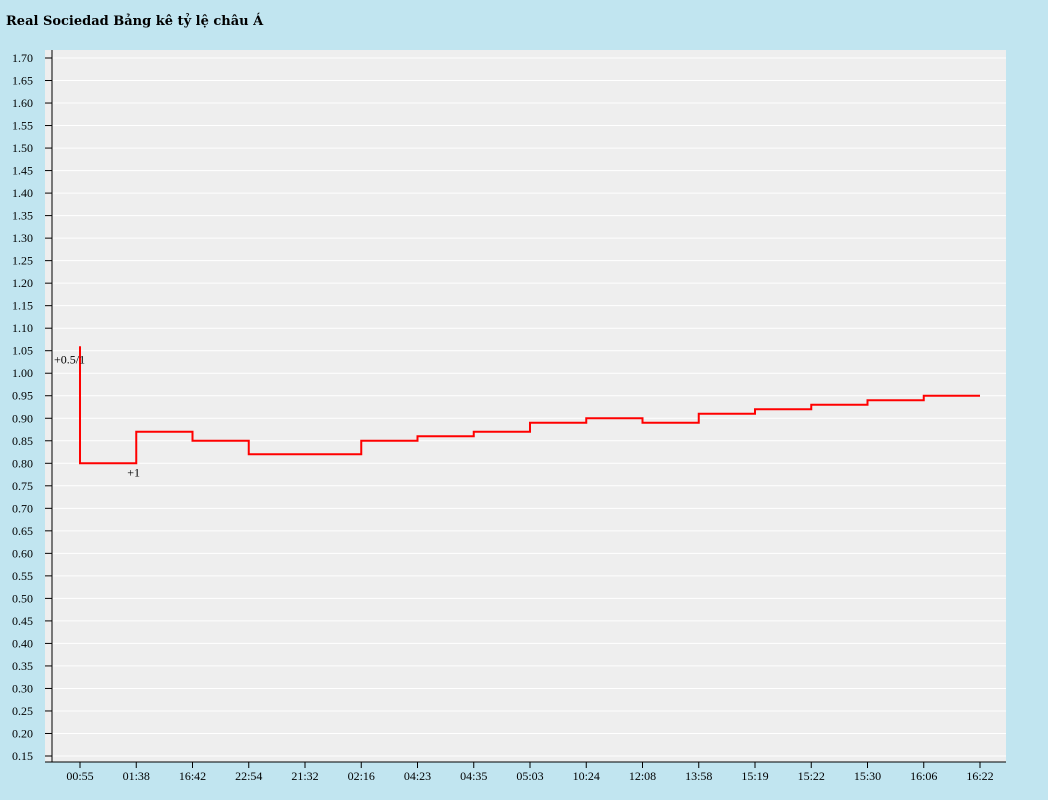 Image resolution: width=1048 pixels, height=800 pixels. What do you see at coordinates (22, 238) in the screenshot?
I see `y-tick-label: 1.30` at bounding box center [22, 238].